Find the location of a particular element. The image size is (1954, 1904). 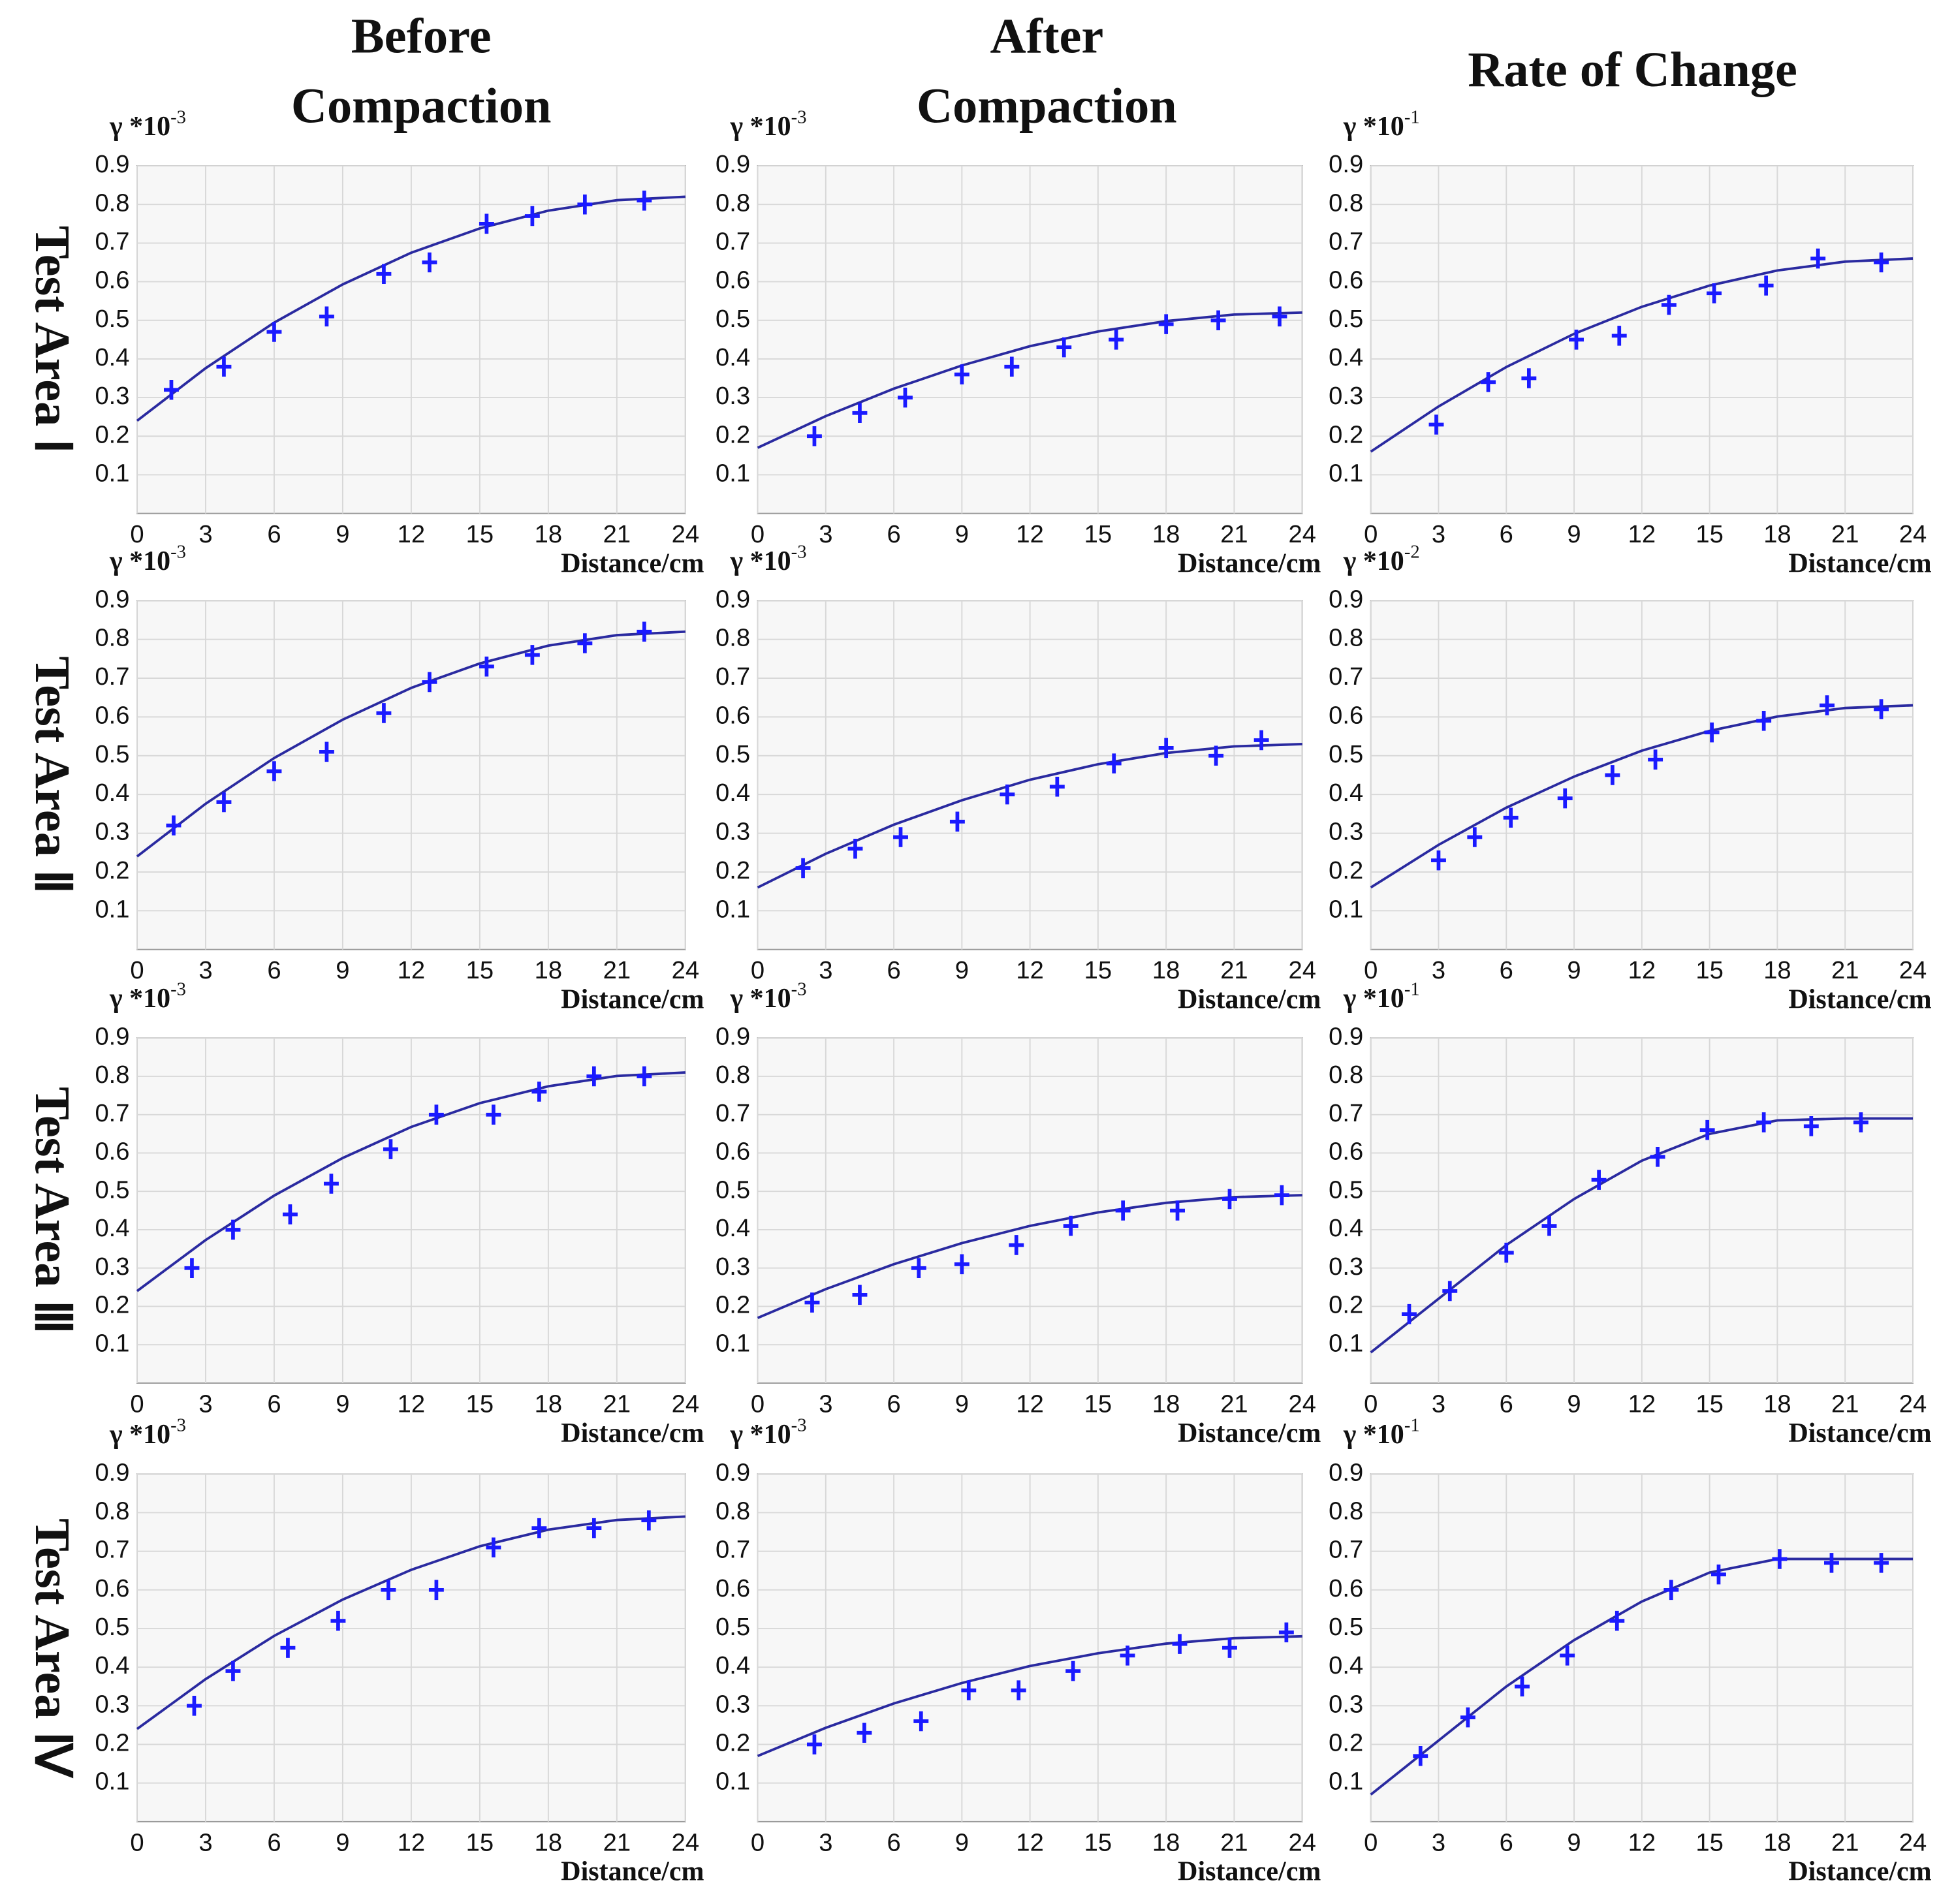

y-unit-label: γ *10-2 is located at coordinates (1381, 558).